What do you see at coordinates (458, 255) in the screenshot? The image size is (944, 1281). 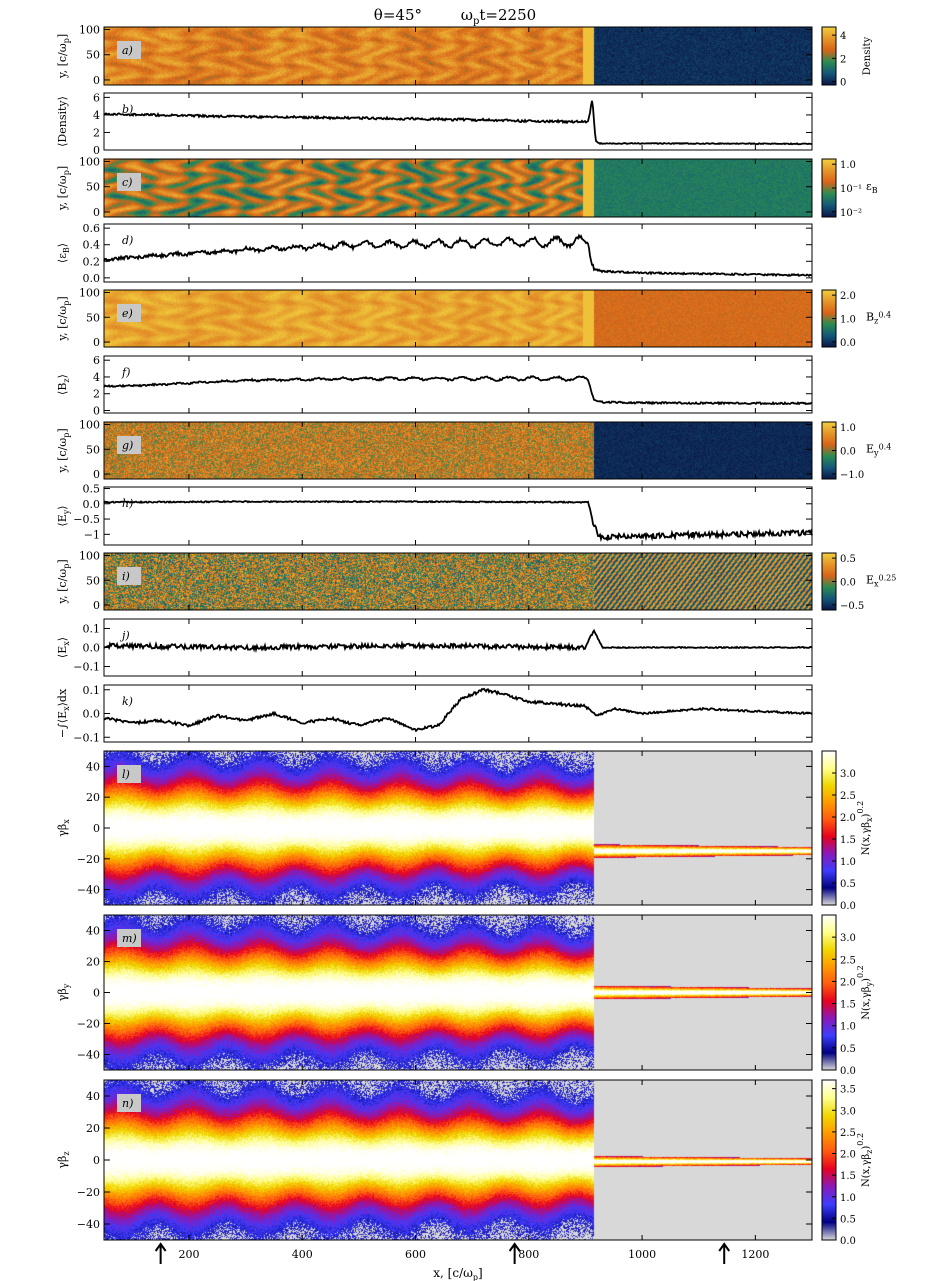 I see `series-line-d` at bounding box center [458, 255].